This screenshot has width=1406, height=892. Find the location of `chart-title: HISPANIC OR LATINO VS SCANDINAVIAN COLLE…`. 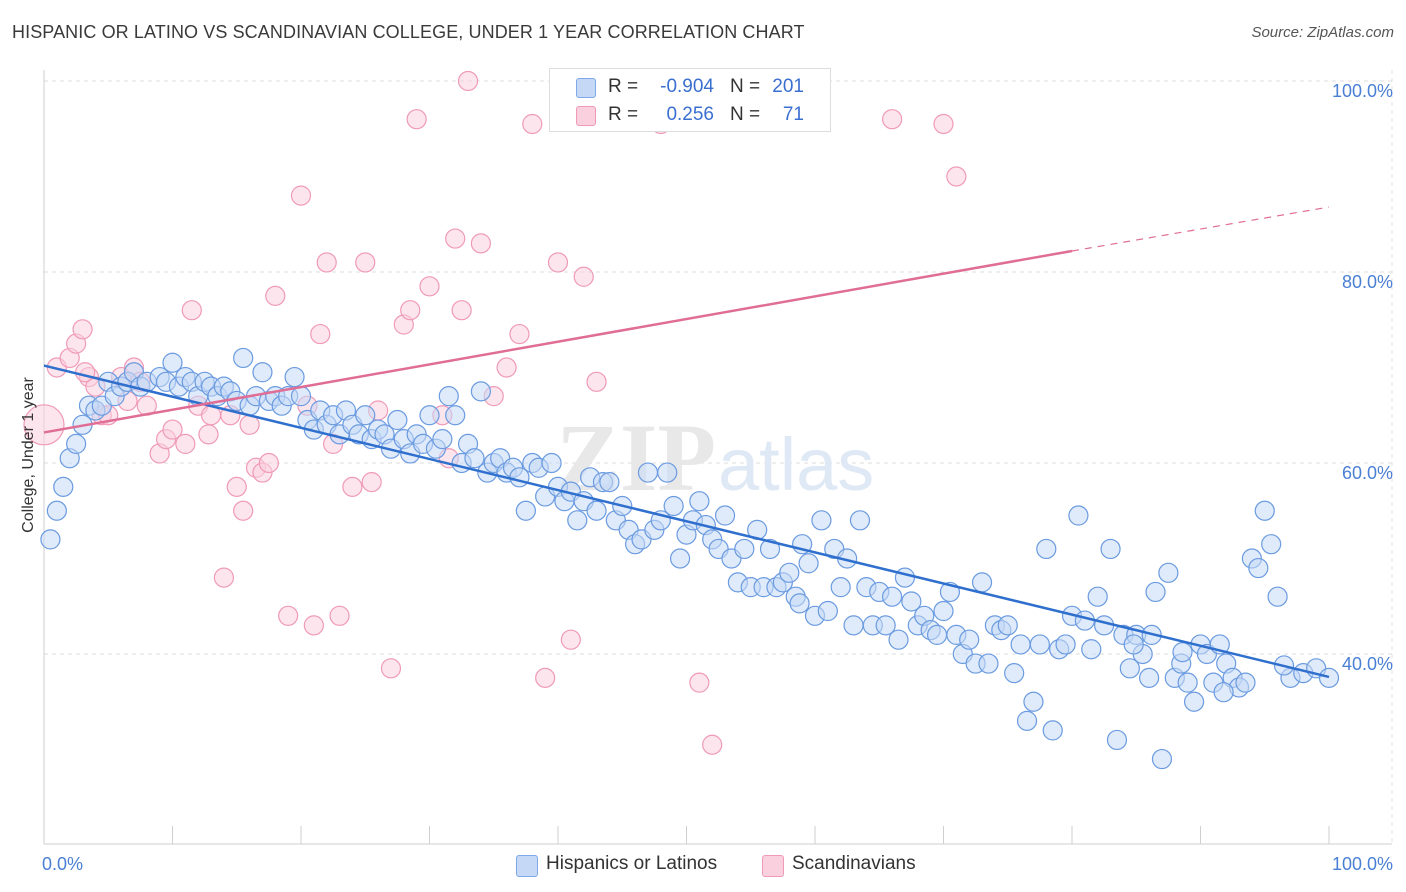

chart-title: HISPANIC OR LATINO VS SCANDINAVIAN COLLE… is located at coordinates (408, 32).